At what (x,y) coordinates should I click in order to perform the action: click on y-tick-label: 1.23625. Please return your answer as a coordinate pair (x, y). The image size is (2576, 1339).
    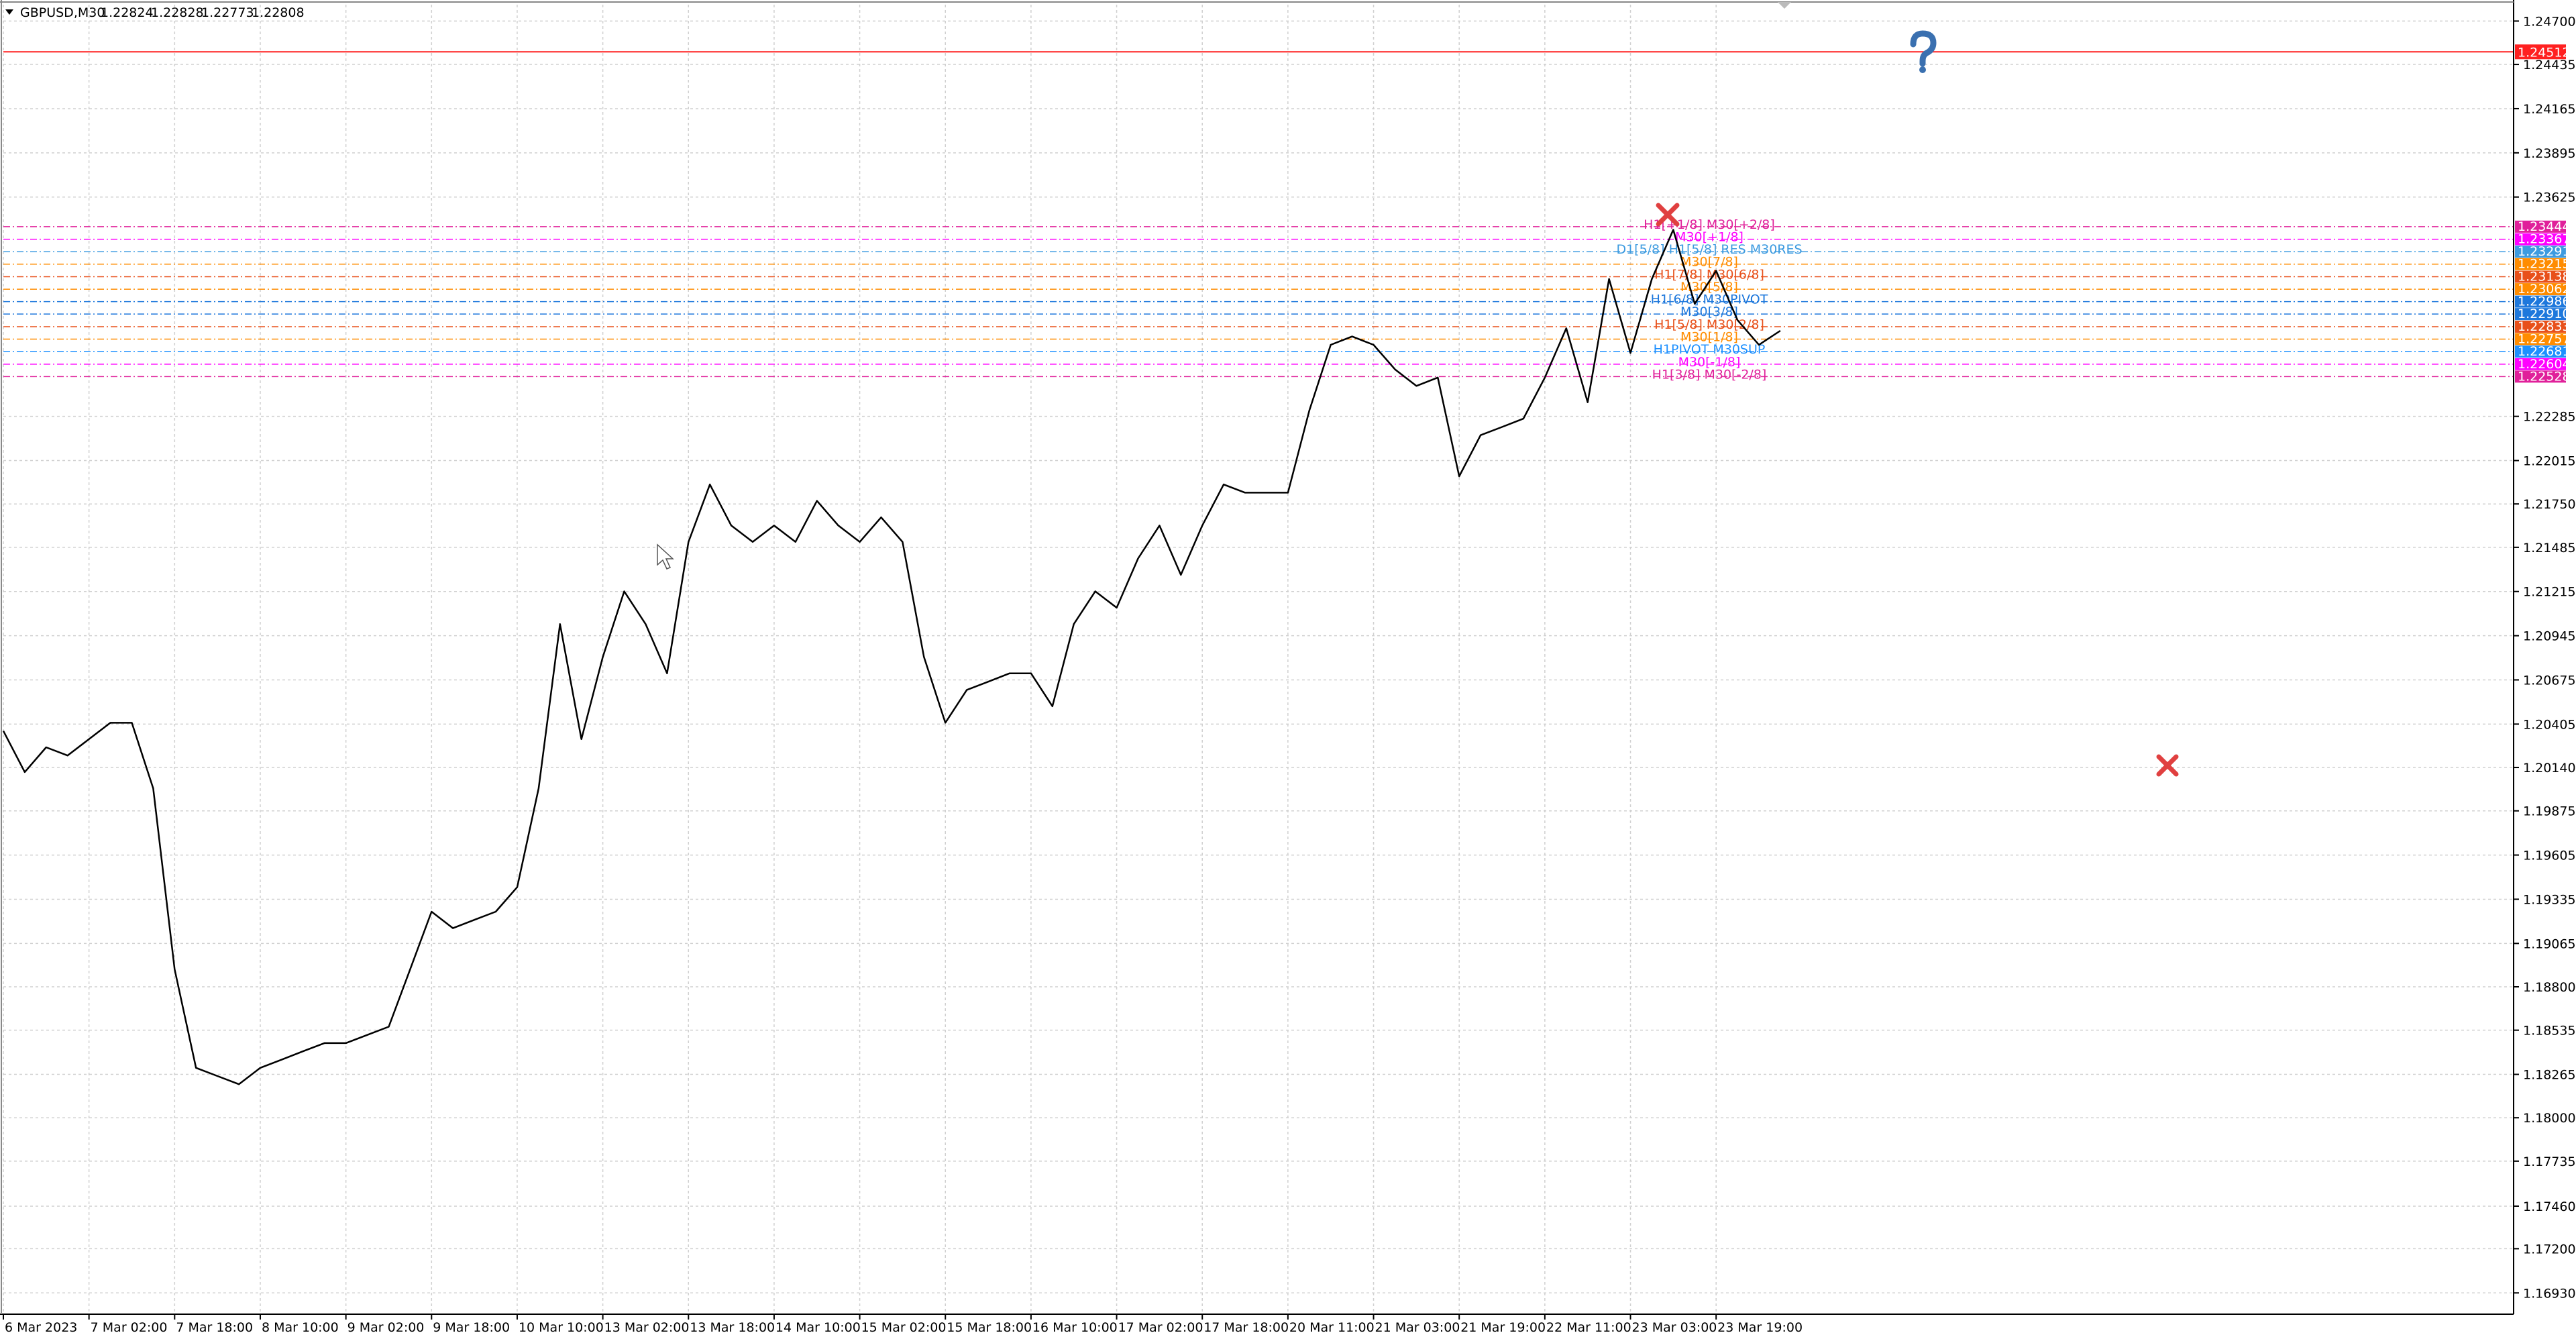
    Looking at the image, I should click on (2549, 198).